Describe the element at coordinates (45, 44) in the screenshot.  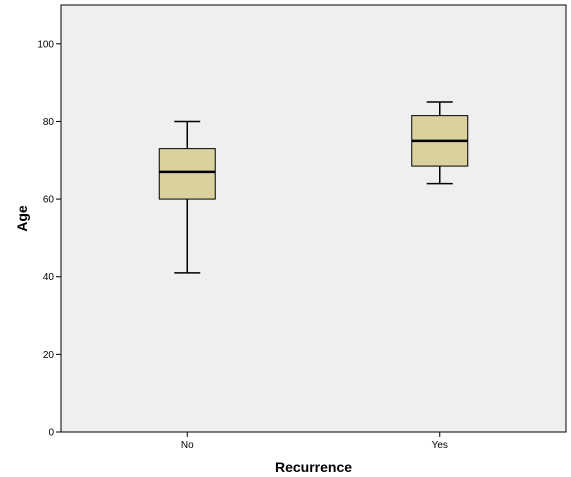
I see `y-tick-label: 100` at that location.